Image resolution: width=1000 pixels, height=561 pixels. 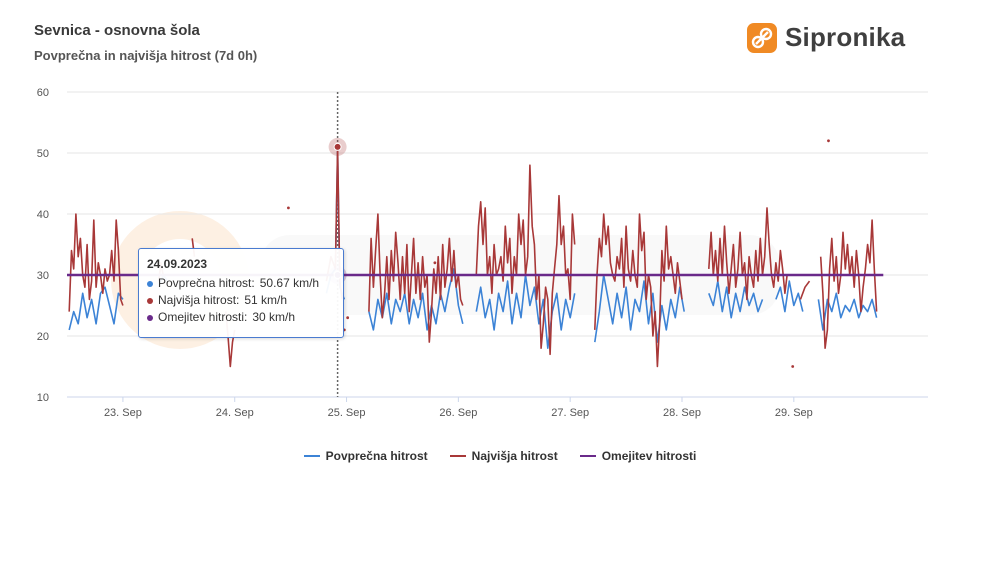 I want to click on chart-subtitle: Povprečna in najvišja hitrost (7d 0h), so click(x=146, y=55).